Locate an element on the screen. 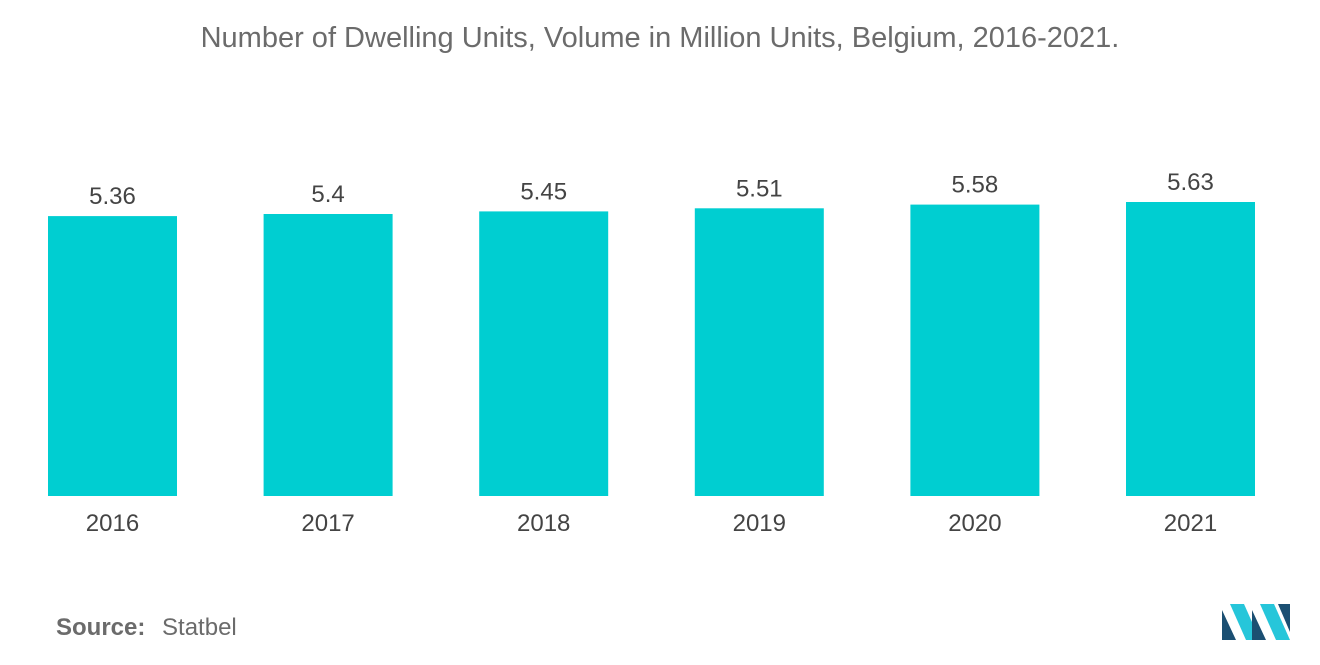  x-tick-label-2018: 2018 is located at coordinates (543, 523).